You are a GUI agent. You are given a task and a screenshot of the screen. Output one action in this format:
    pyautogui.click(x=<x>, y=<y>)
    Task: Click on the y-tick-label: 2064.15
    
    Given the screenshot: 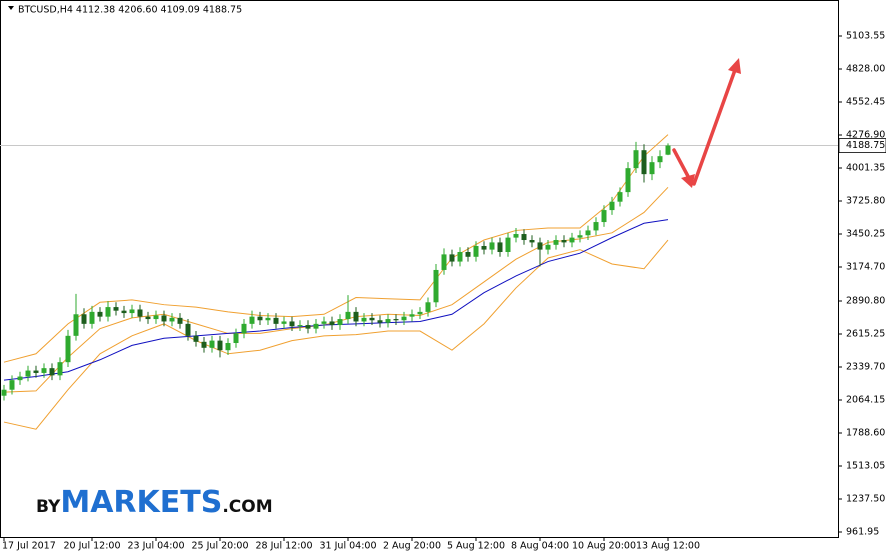 What is the action you would take?
    pyautogui.click(x=865, y=400)
    